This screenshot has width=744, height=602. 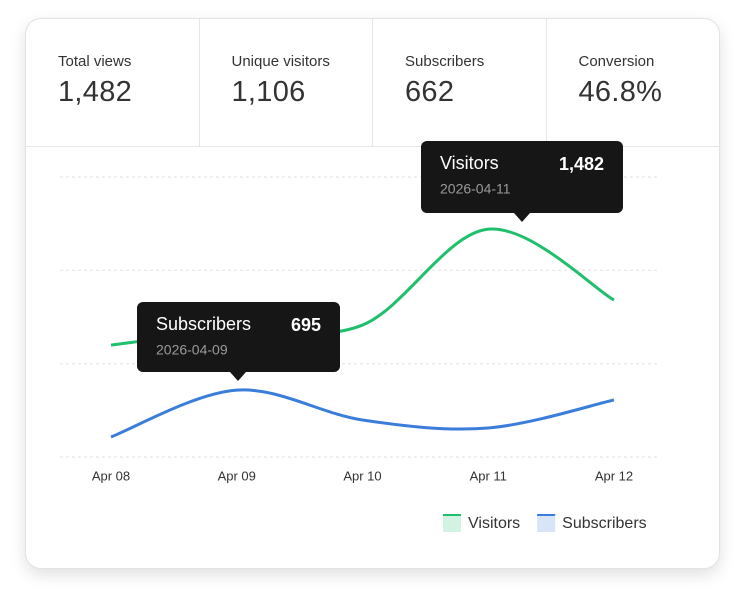 What do you see at coordinates (111, 475) in the screenshot?
I see `x-tick-label: Apr 08` at bounding box center [111, 475].